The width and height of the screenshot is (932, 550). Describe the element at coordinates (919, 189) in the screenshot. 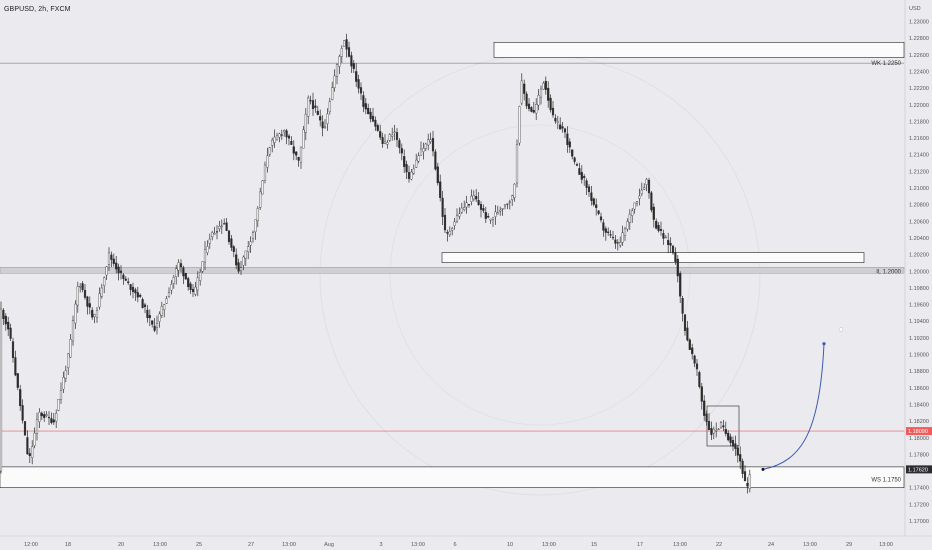

I see `y-tick-label: 1.21000` at that location.